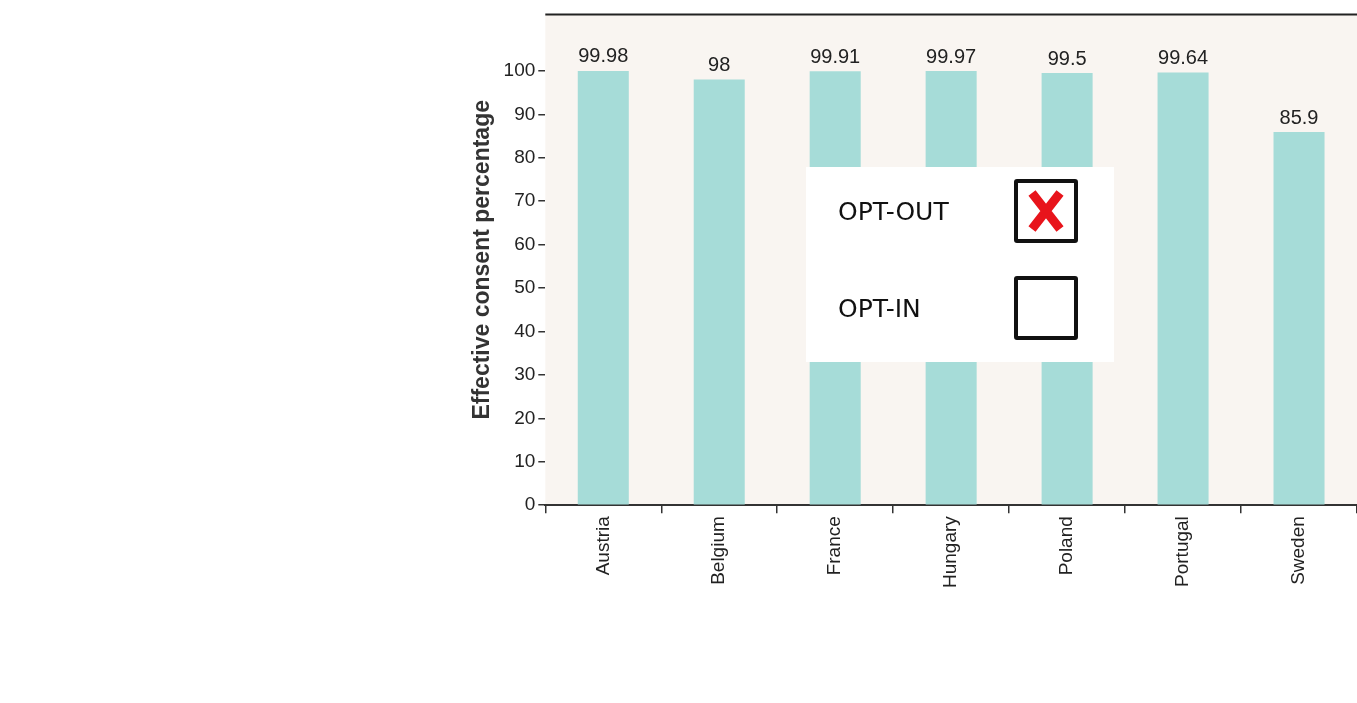  What do you see at coordinates (525, 200) in the screenshot?
I see `y-tick-label: 70` at bounding box center [525, 200].